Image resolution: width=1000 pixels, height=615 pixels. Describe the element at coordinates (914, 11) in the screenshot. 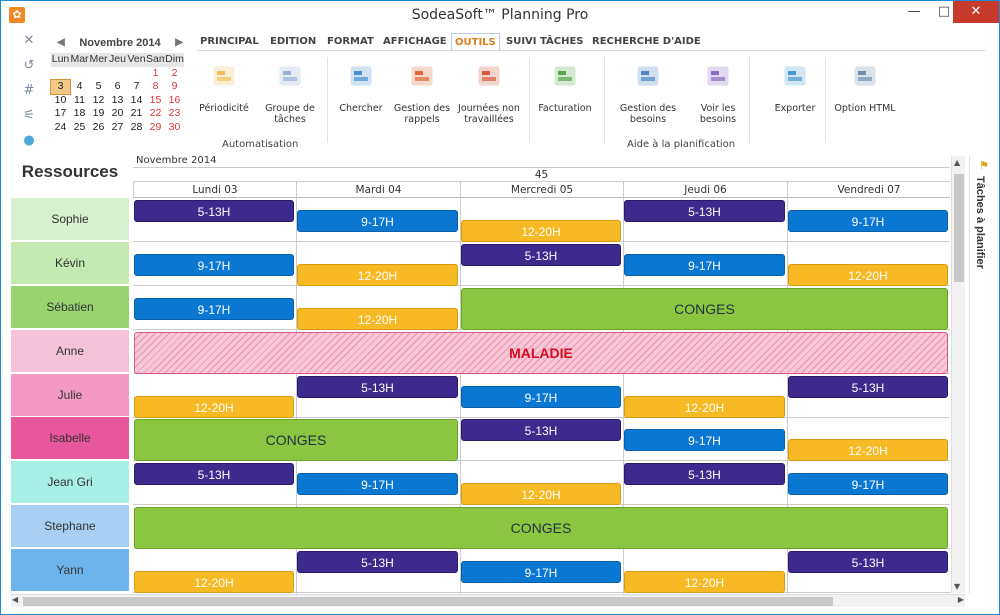

I see `minimize-button: —` at that location.